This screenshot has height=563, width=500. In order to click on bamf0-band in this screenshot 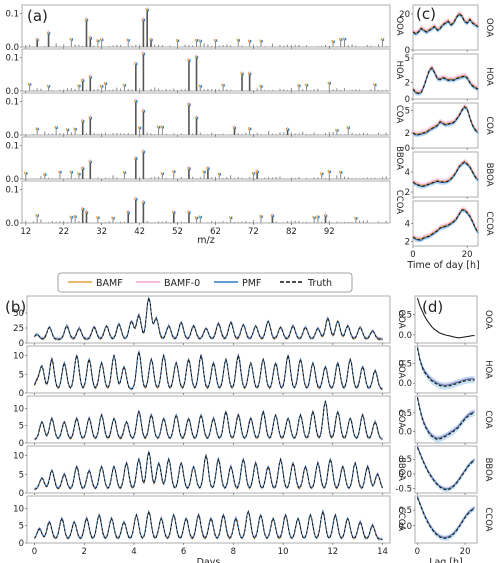, I will do `click(445, 224)`.